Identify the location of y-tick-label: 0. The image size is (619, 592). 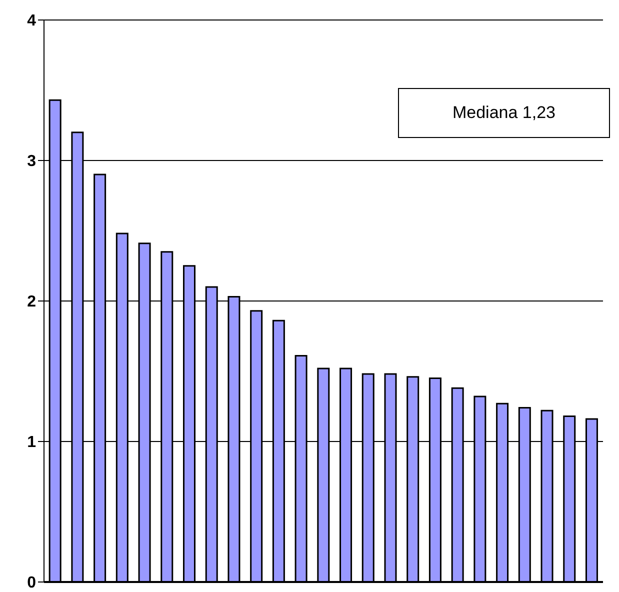
(31, 583).